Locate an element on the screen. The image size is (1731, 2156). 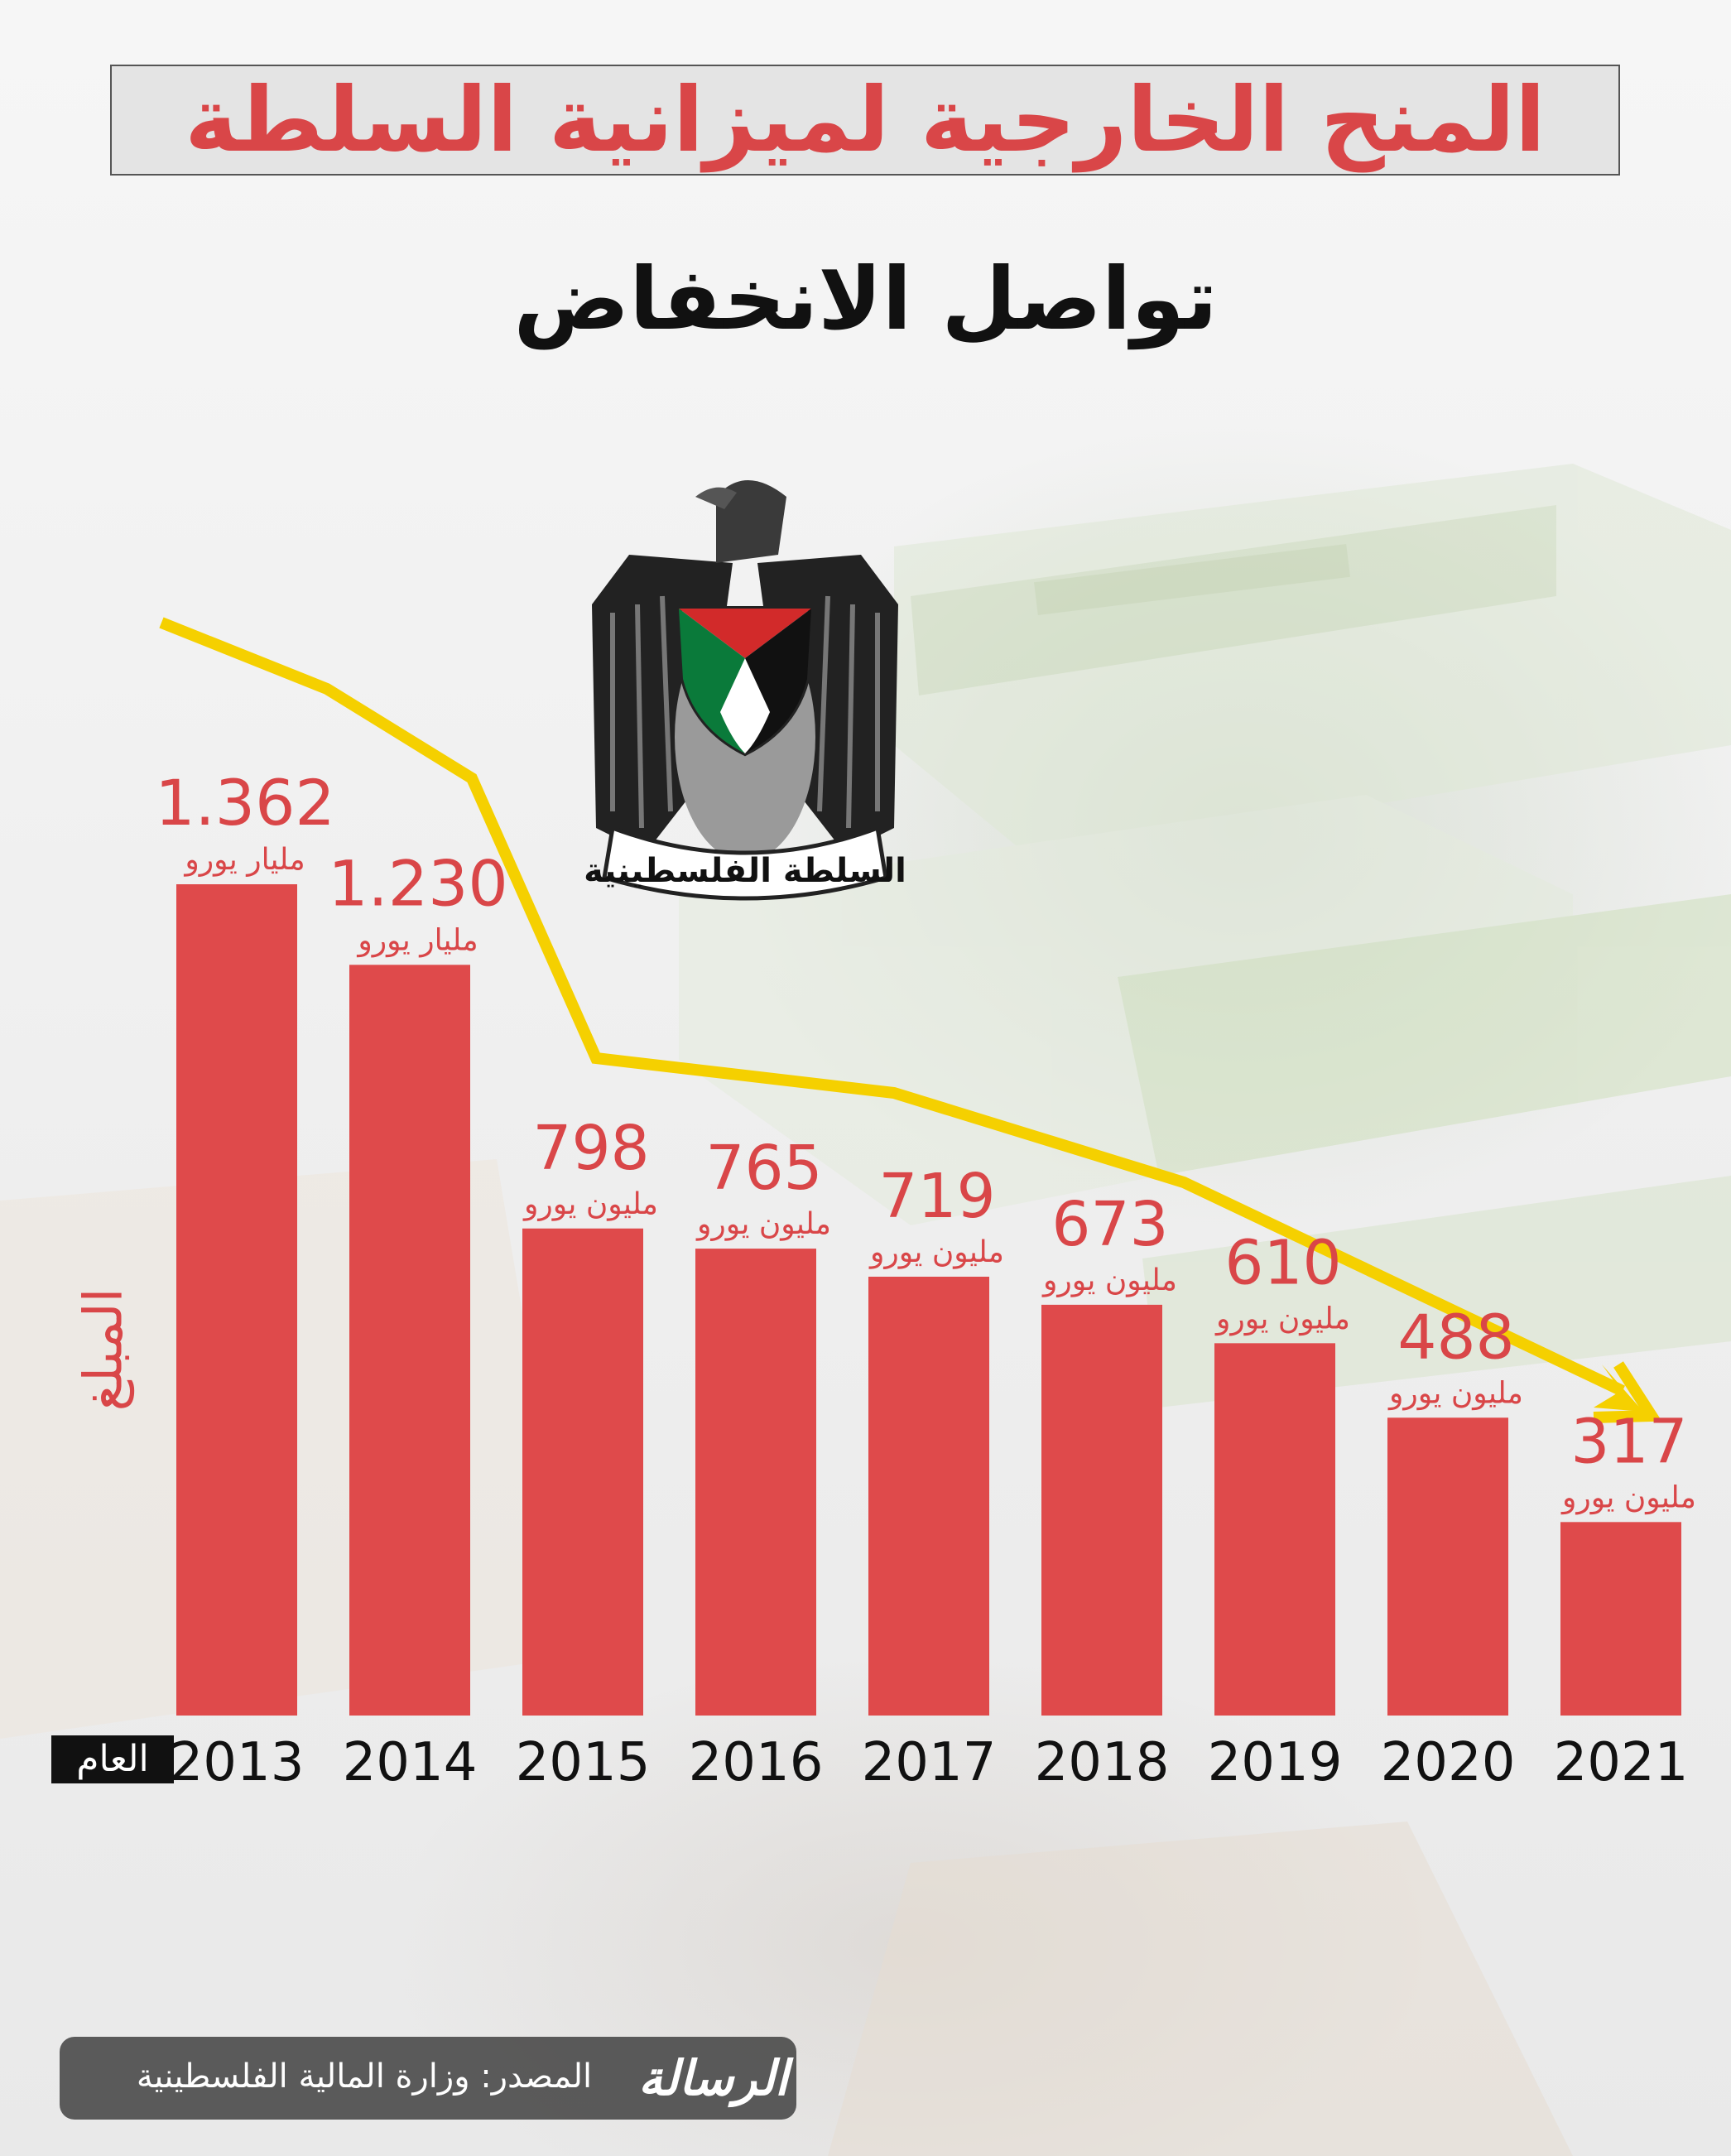
bar-2014 is located at coordinates (410, 1341).